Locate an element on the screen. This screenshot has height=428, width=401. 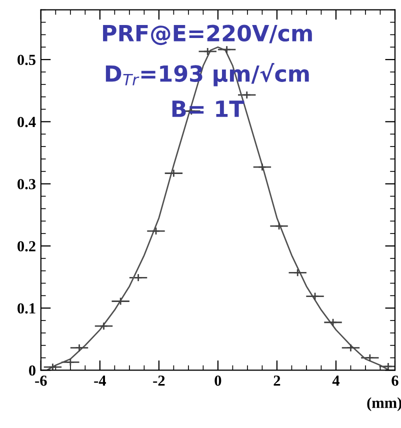
x-tick-label: 6 is located at coordinates (395, 381).